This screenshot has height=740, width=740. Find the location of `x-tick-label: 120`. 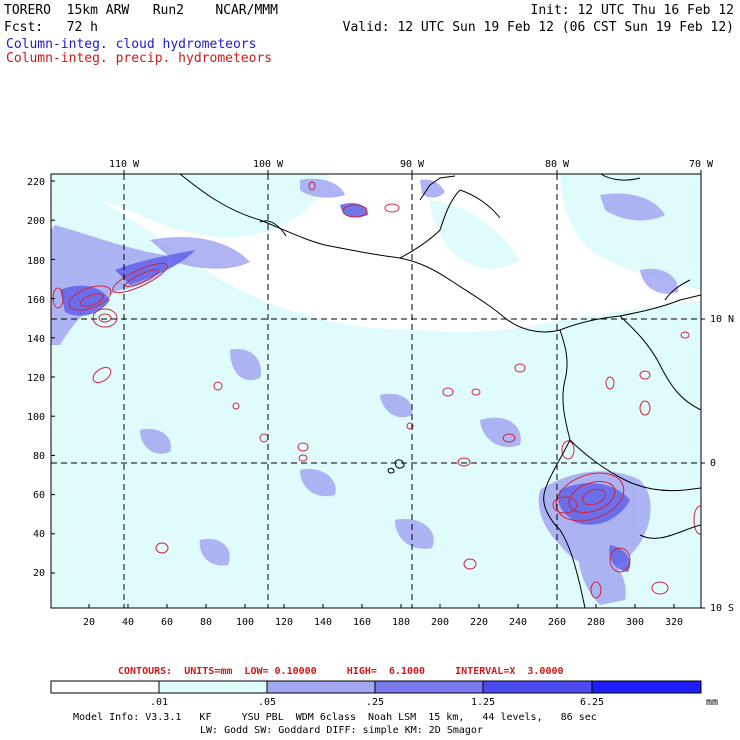

x-tick-label: 120 is located at coordinates (284, 622).